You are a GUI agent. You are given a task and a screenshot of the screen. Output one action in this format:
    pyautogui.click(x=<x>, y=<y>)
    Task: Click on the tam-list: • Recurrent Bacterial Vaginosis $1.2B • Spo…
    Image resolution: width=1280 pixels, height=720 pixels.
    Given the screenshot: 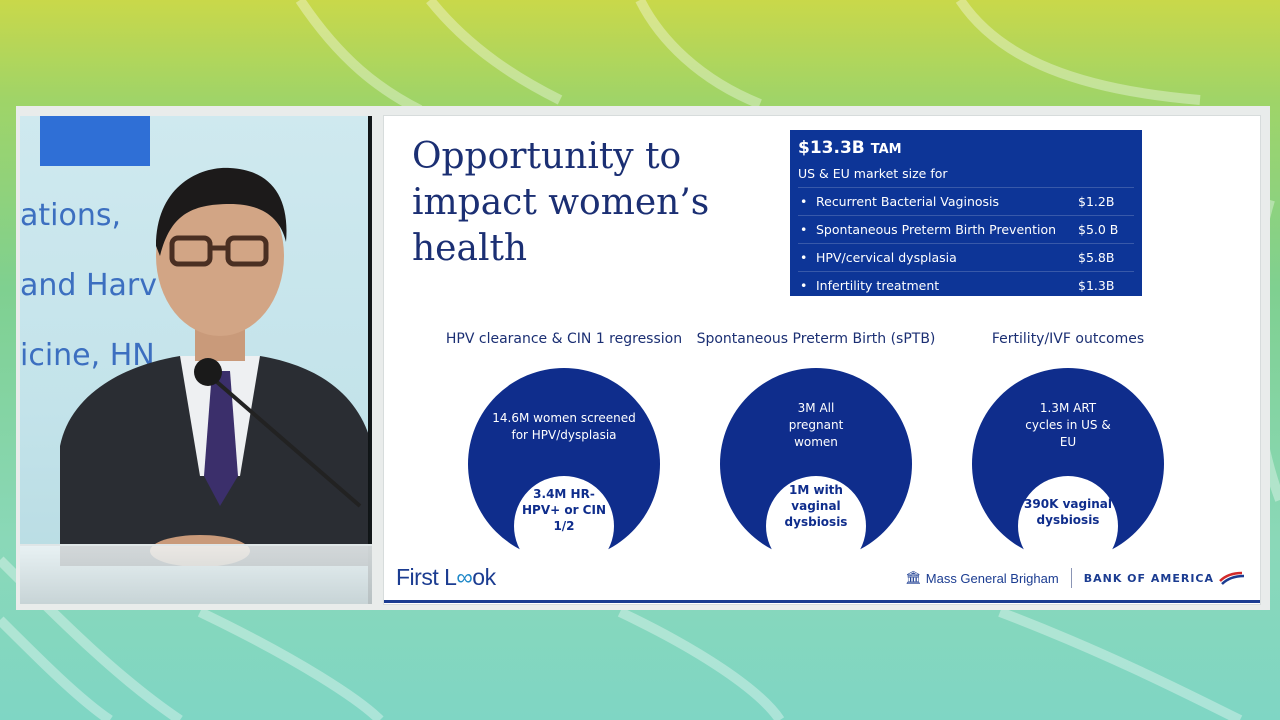 What is the action you would take?
    pyautogui.click(x=966, y=243)
    